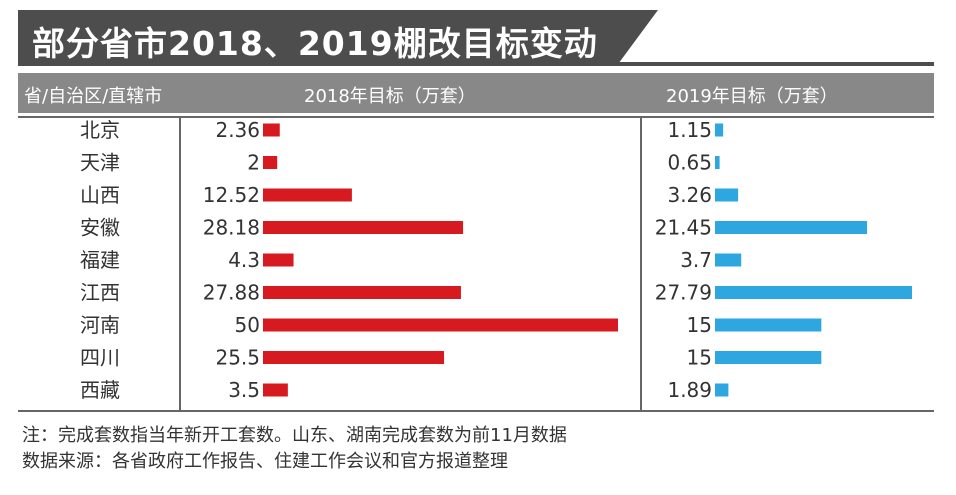  I want to click on value-label-2018: 4.3, so click(244, 260).